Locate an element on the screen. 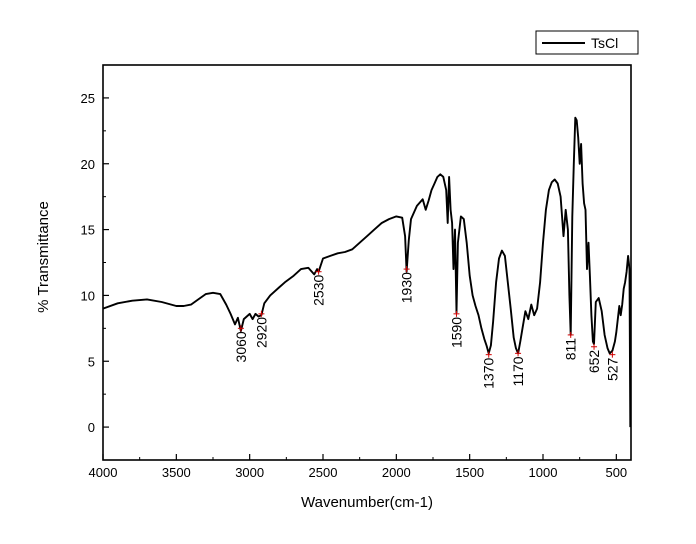 The width and height of the screenshot is (696, 544). x-axis-label: Wavenumber(cm-1) is located at coordinates (367, 502).